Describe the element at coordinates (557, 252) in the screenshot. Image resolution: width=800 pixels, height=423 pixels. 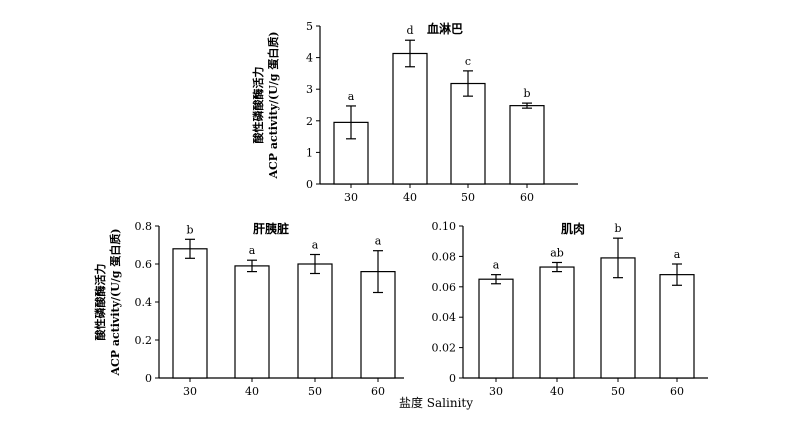
I see `significance-label: ab` at that location.